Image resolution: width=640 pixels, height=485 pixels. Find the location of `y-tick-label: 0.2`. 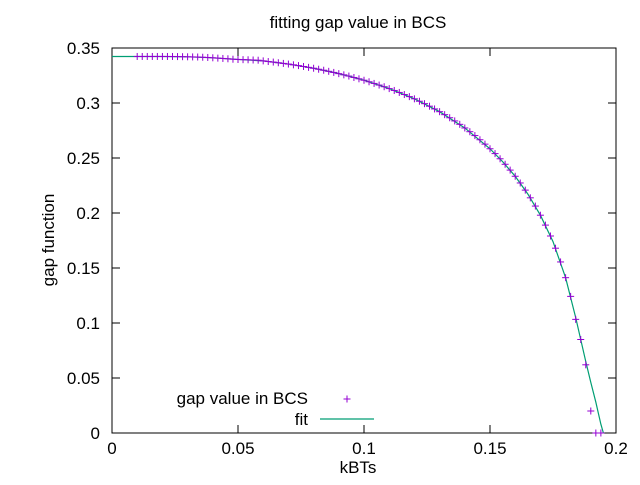

y-tick-label: 0.2 is located at coordinates (88, 213).